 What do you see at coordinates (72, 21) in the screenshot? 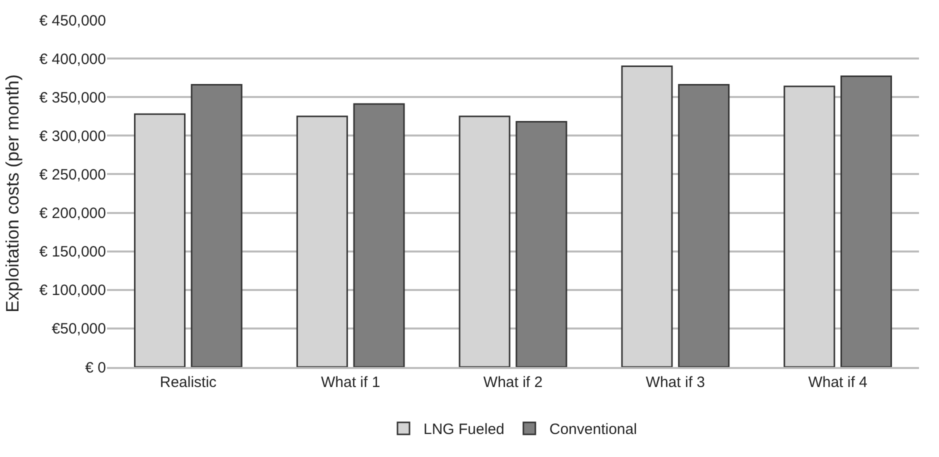
I see `y-tick-label: € 450,000` at bounding box center [72, 21].